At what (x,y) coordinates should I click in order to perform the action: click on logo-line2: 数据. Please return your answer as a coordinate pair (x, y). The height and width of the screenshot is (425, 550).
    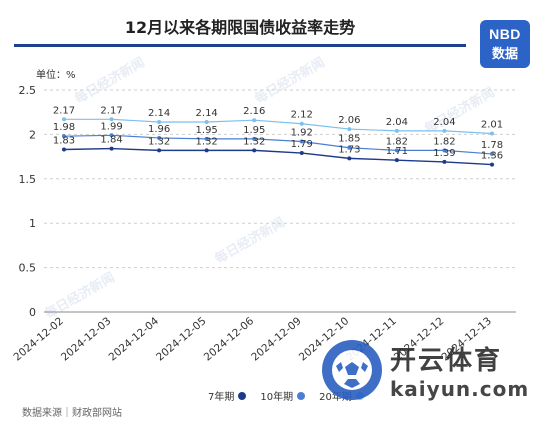
    Looking at the image, I should click on (504, 53).